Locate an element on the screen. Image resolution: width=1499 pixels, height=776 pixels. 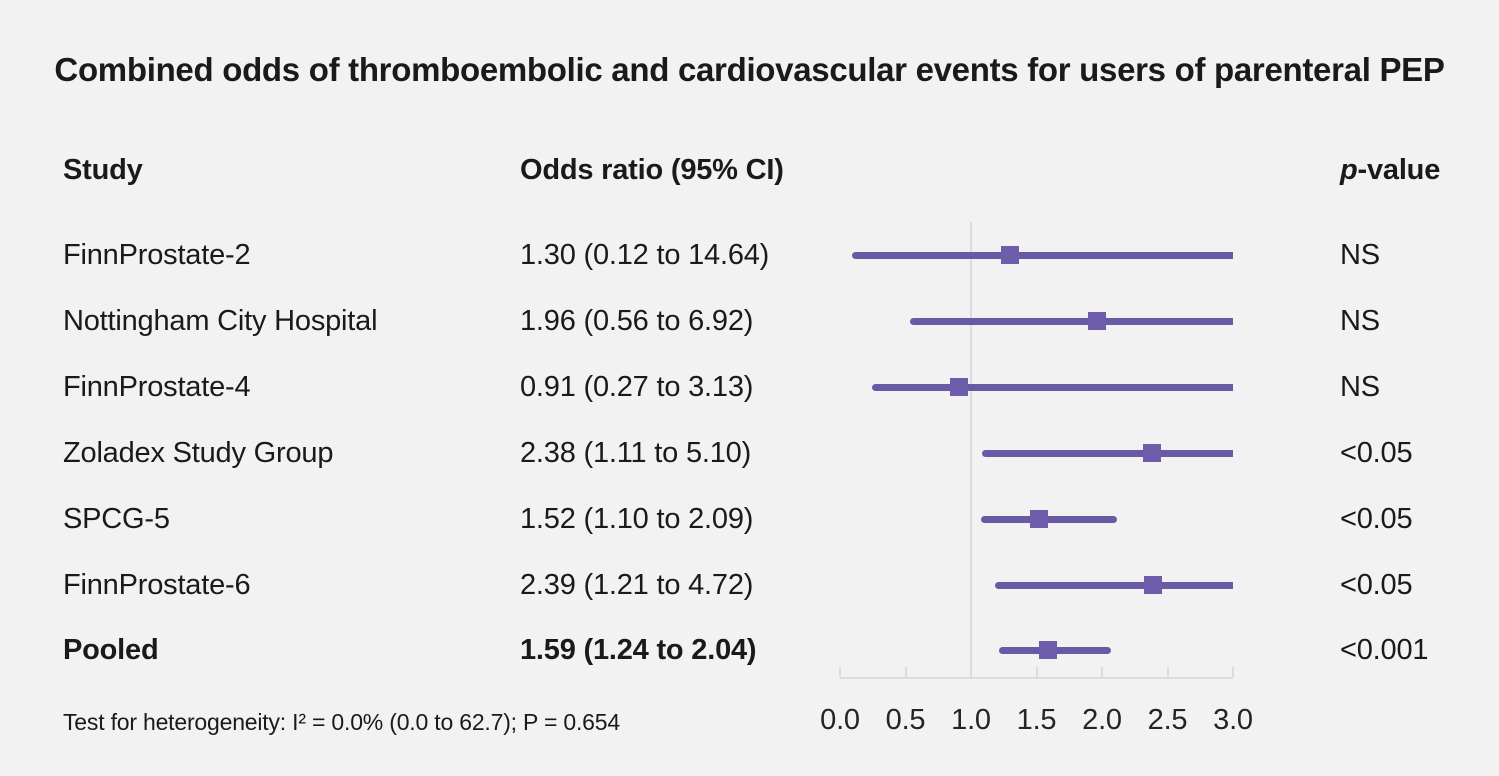
column-header-study: Study is located at coordinates (103, 170).